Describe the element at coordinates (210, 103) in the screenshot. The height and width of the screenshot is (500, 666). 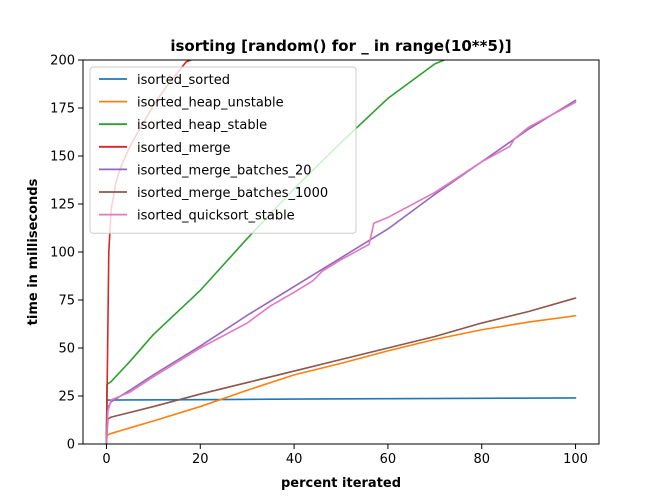
I see `legend-entry: isorted_heap_unstable` at that location.